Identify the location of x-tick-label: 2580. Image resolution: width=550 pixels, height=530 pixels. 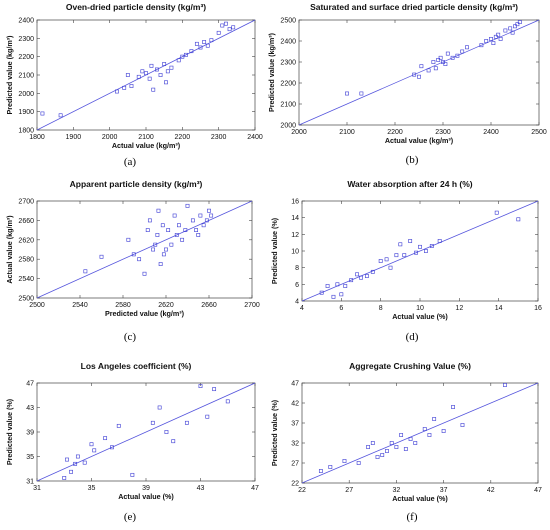
(123, 305).